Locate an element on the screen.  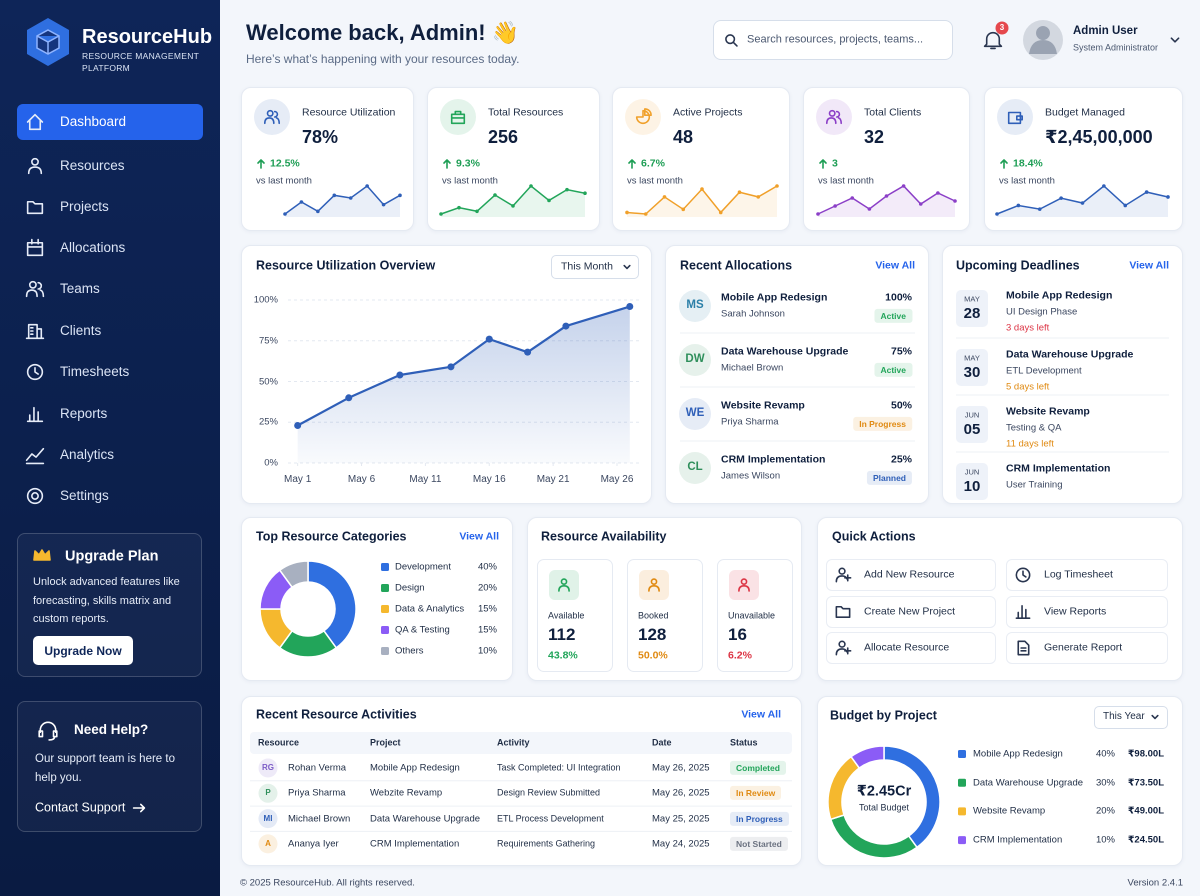
user-name: Admin User is located at coordinates (1105, 31).